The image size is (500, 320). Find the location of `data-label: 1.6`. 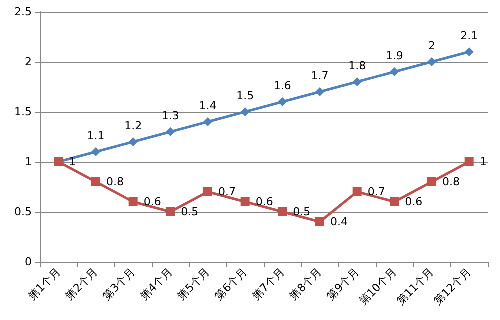

data-label: 1.6 is located at coordinates (283, 86).